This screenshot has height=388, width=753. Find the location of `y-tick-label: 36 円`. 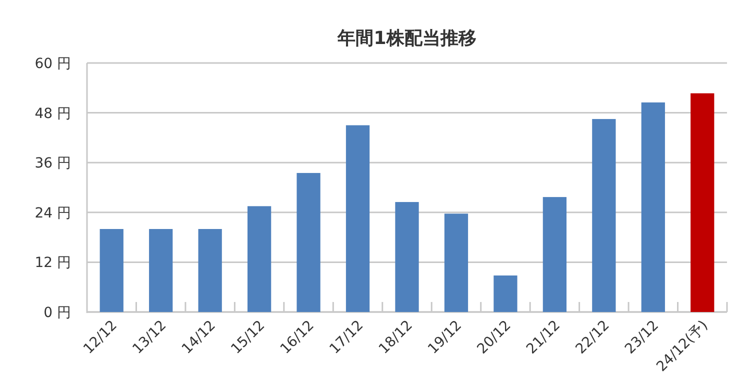

y-tick-label: 36 円 is located at coordinates (52, 164).